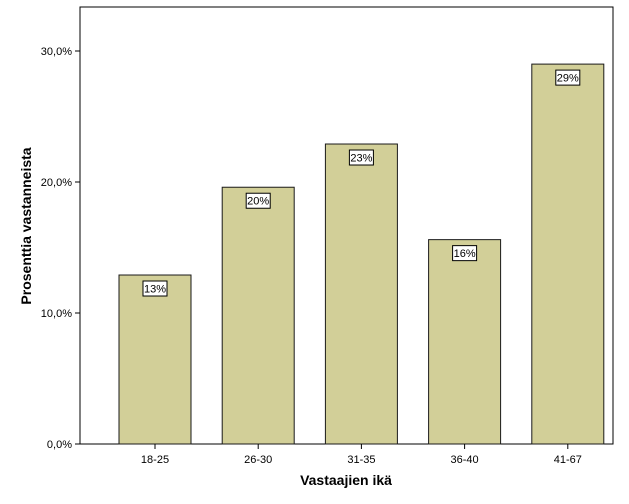 The height and width of the screenshot is (504, 629). Describe the element at coordinates (361, 460) in the screenshot. I see `x-tick-label: 31-35` at that location.